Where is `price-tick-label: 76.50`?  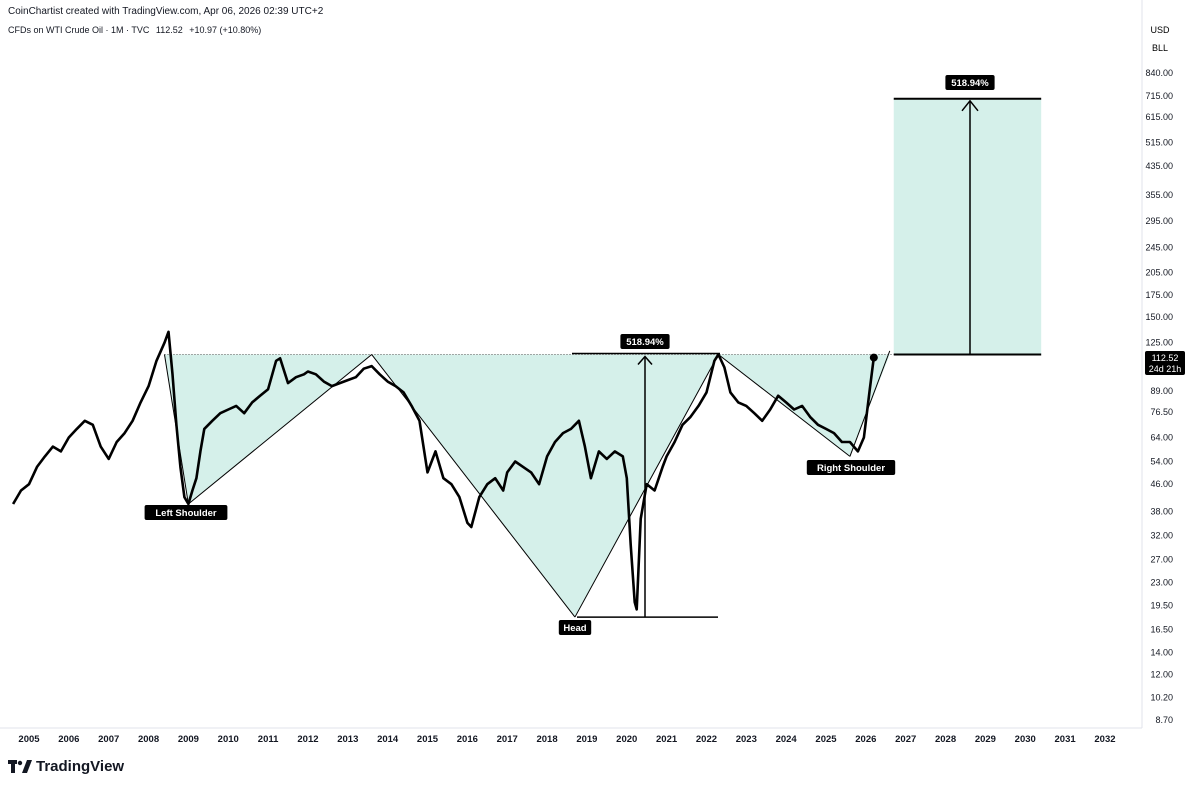 price-tick-label: 76.50 is located at coordinates (1161, 412).